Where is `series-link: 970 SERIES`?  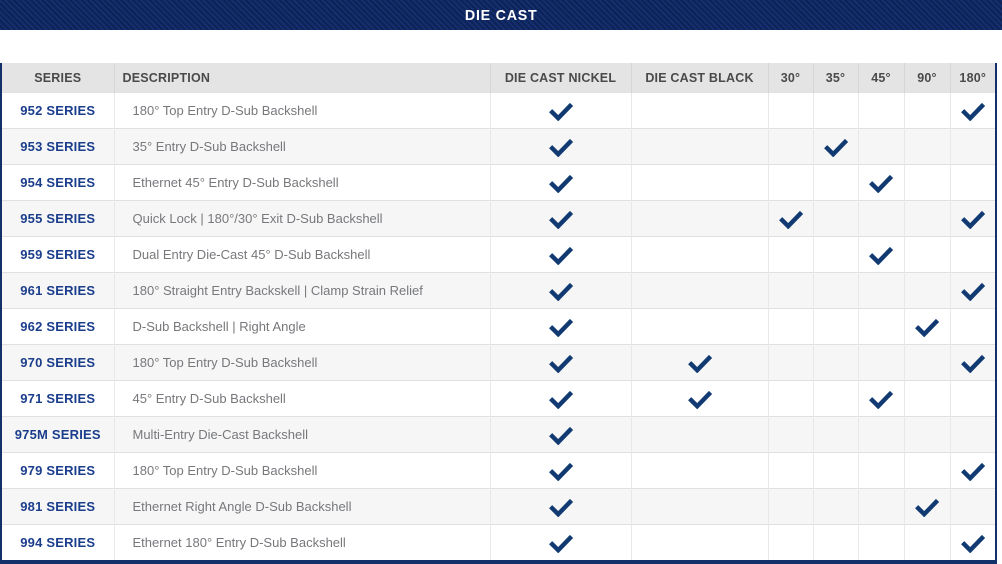
series-link: 970 SERIES is located at coordinates (58, 362).